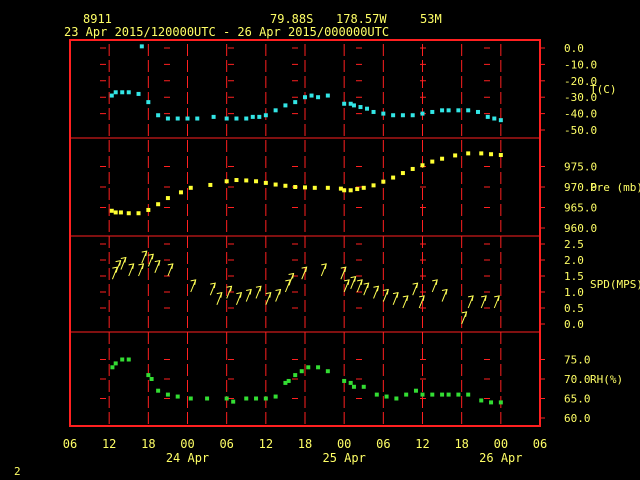 The height and width of the screenshot is (480, 640). I want to click on y-tick-label: 1.5, so click(574, 276).